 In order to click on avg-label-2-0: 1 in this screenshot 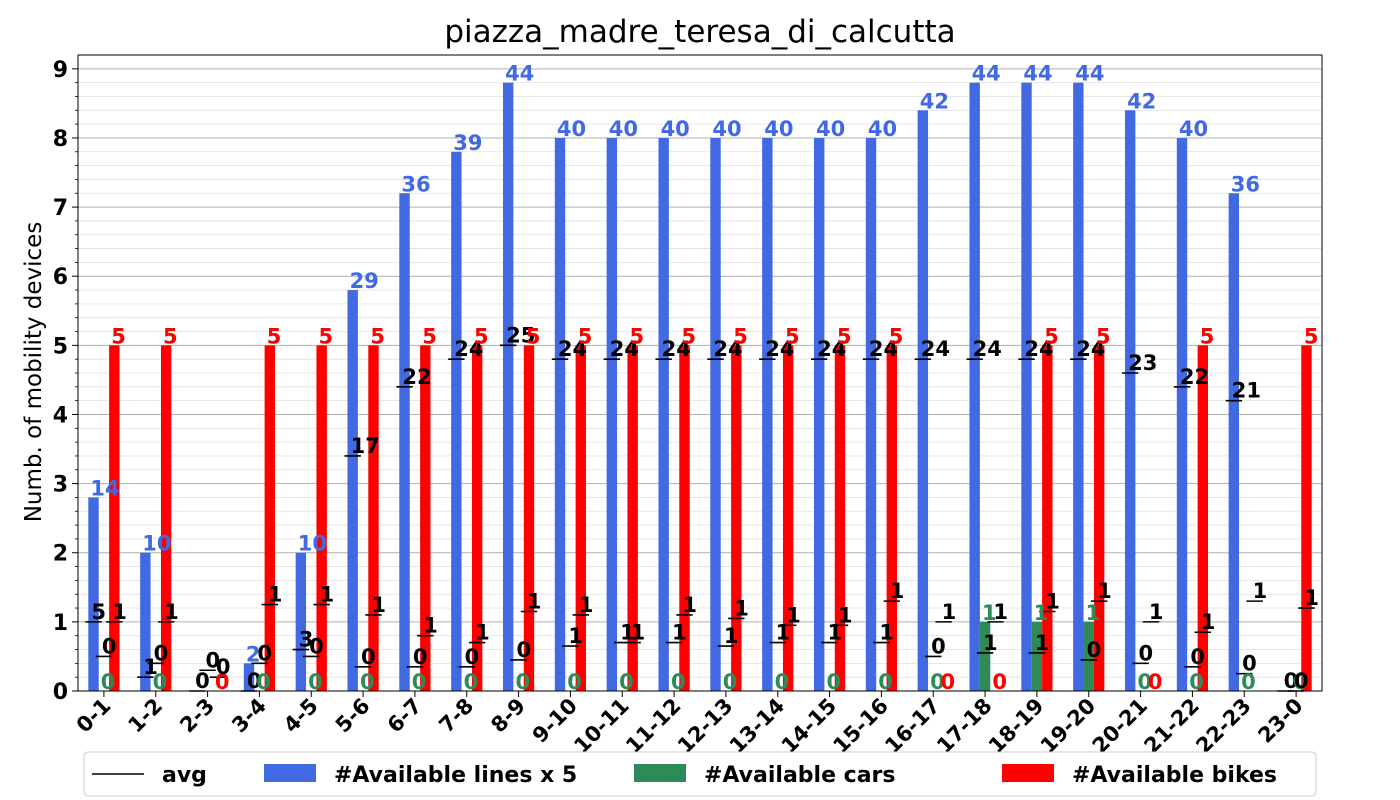, I will do `click(119, 612)`.